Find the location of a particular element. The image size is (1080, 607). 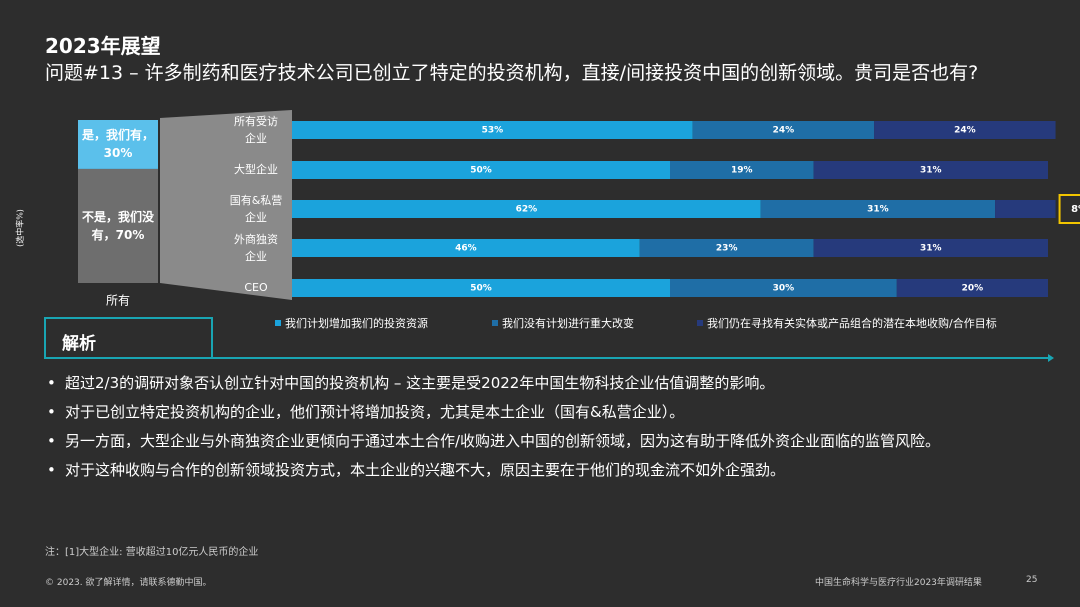

value-label: 46% is located at coordinates (466, 249).